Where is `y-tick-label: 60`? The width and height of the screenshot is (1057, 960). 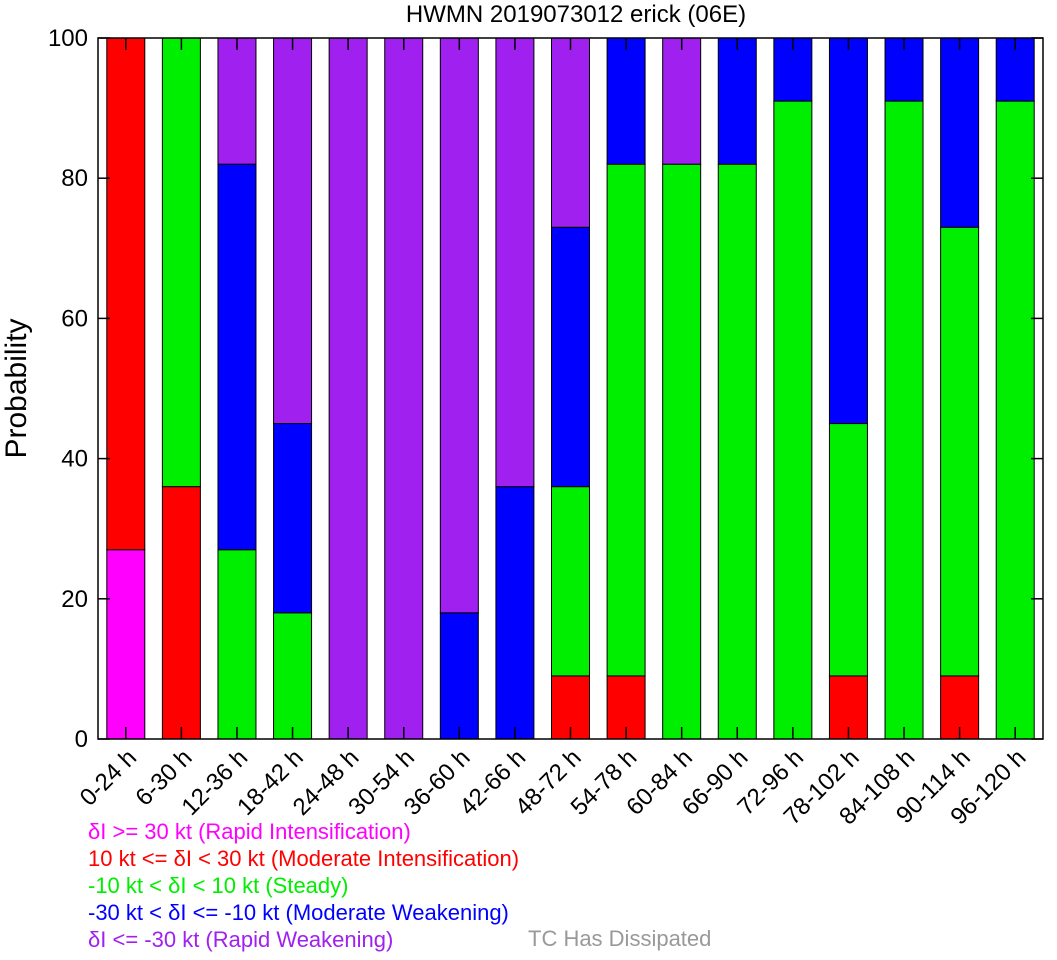 y-tick-label: 60 is located at coordinates (74, 318).